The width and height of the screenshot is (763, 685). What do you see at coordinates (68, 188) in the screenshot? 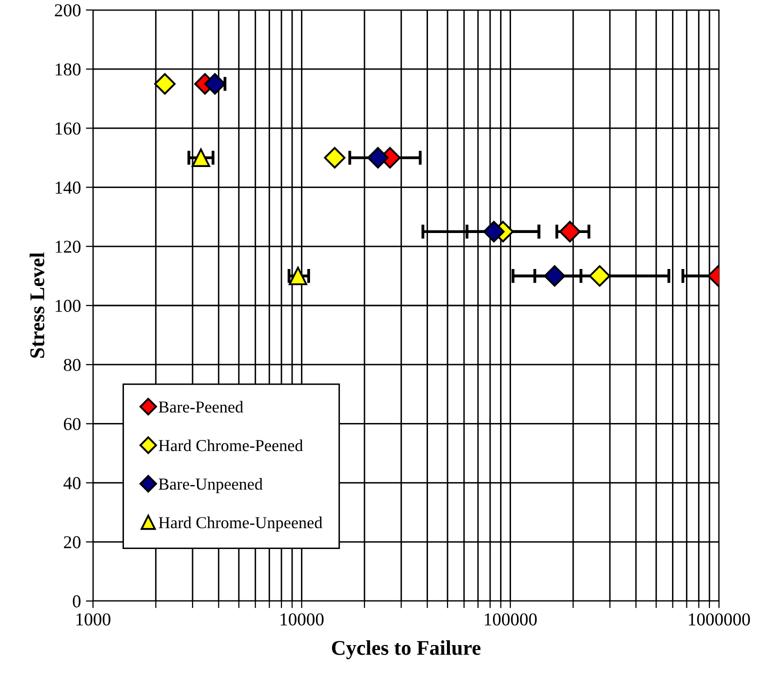
I see `y-tick-label: 140` at bounding box center [68, 188].